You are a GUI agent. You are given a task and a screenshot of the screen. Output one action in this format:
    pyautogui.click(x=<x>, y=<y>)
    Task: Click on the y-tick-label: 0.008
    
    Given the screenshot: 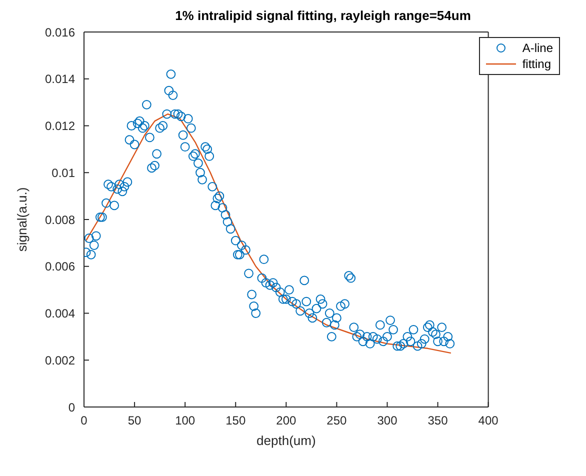 What is the action you would take?
    pyautogui.click(x=60, y=219)
    